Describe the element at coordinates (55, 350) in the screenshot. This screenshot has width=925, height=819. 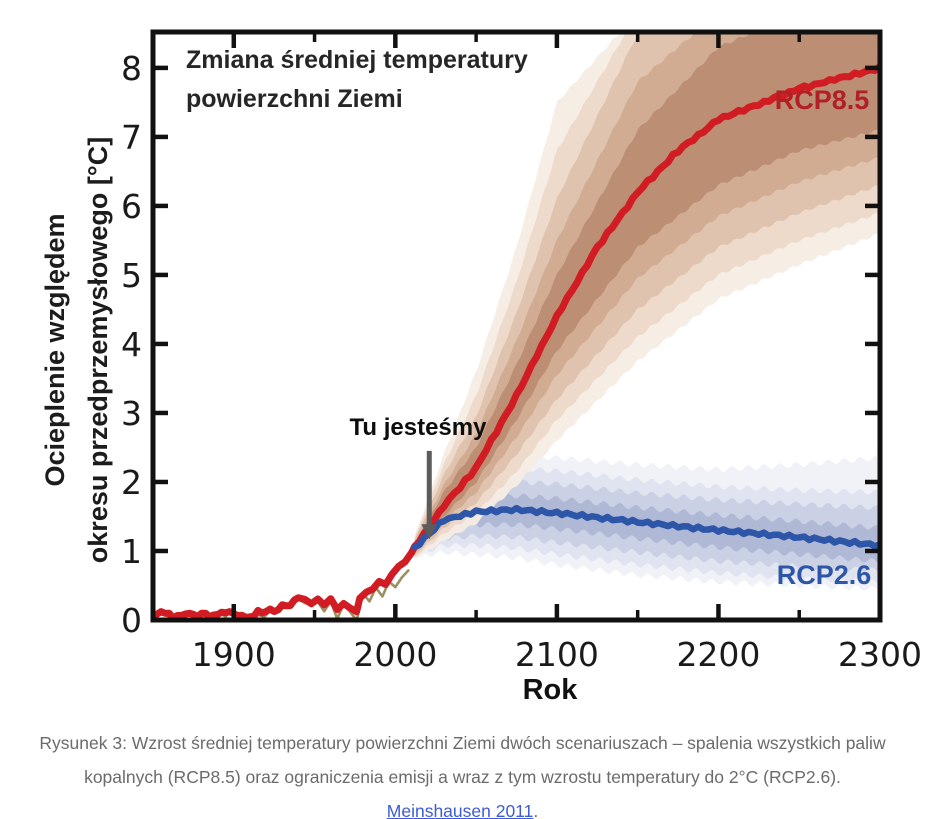
I see `y-axis-title-line1: Ocieplenie względem` at that location.